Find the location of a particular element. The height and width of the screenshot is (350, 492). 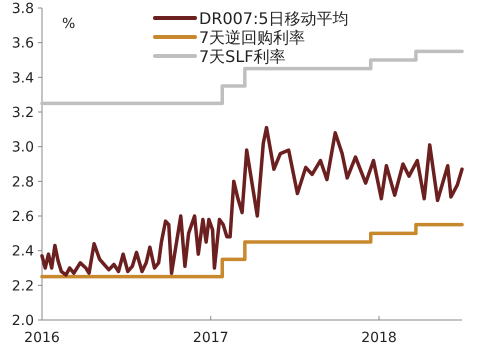

y-tick-label: 2.4 is located at coordinates (23, 252).